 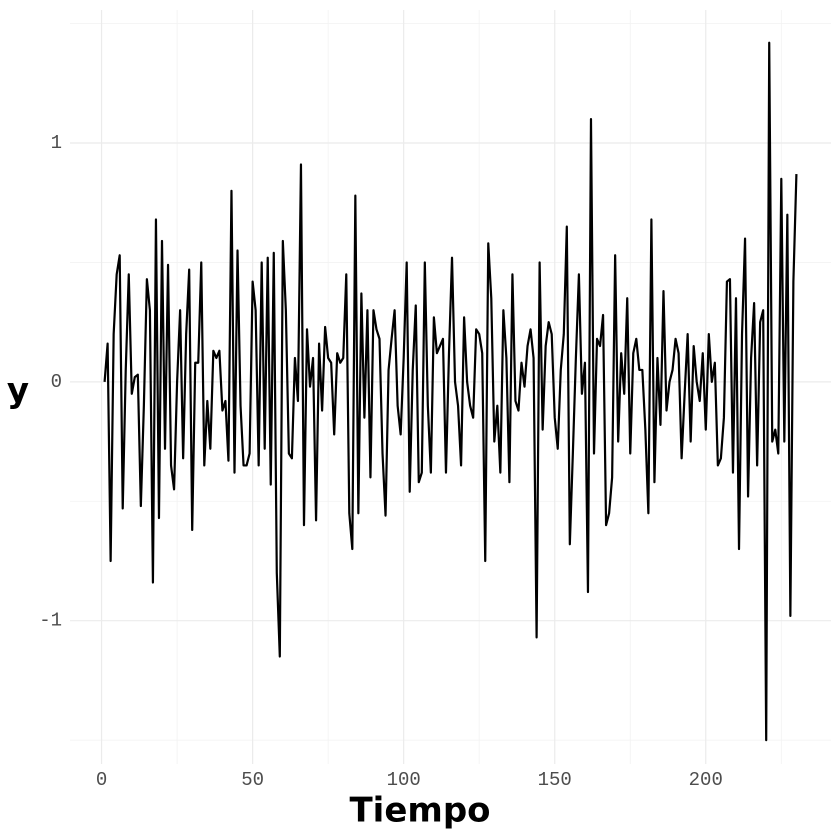 What do you see at coordinates (18, 391) in the screenshot?
I see `y-axis-title: y` at bounding box center [18, 391].